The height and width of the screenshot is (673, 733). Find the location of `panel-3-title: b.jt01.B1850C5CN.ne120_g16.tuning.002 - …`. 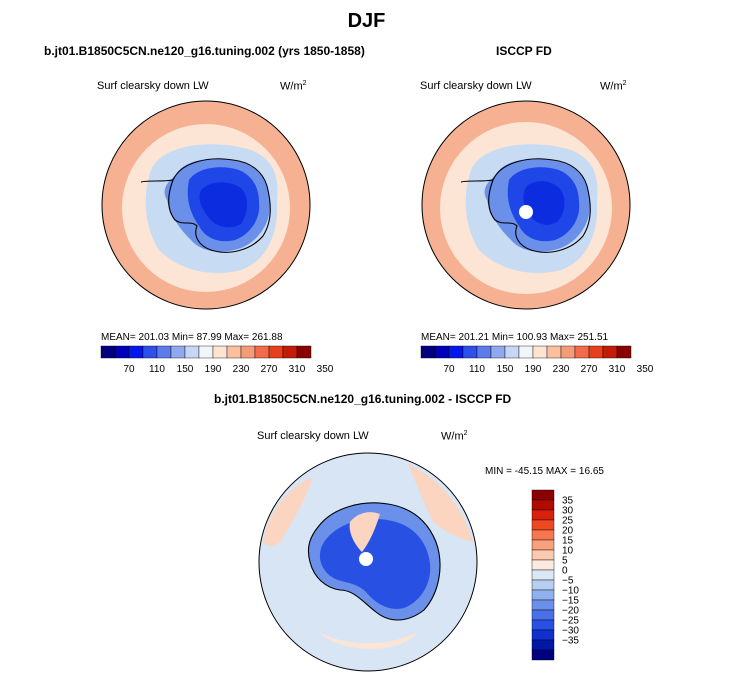

panel-3-title: b.jt01.B1850C5CN.ne120_g16.tuning.002 - … is located at coordinates (363, 399).